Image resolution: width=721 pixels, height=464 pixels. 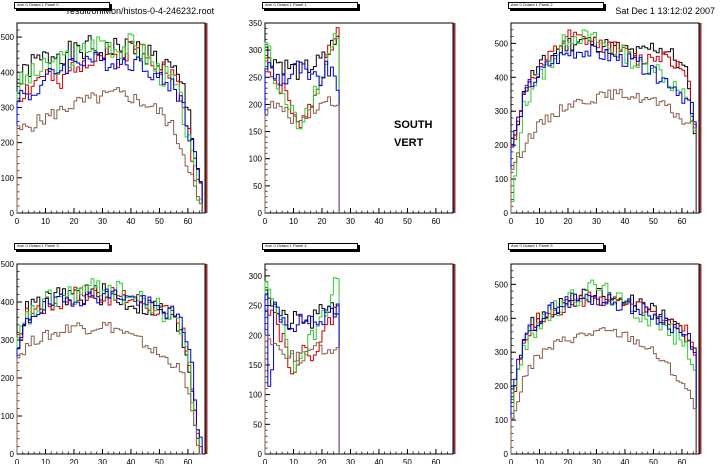 What do you see at coordinates (310, 246) in the screenshot?
I see `panel-title: Arm 0 Octant 1 Panel 4` at bounding box center [310, 246].